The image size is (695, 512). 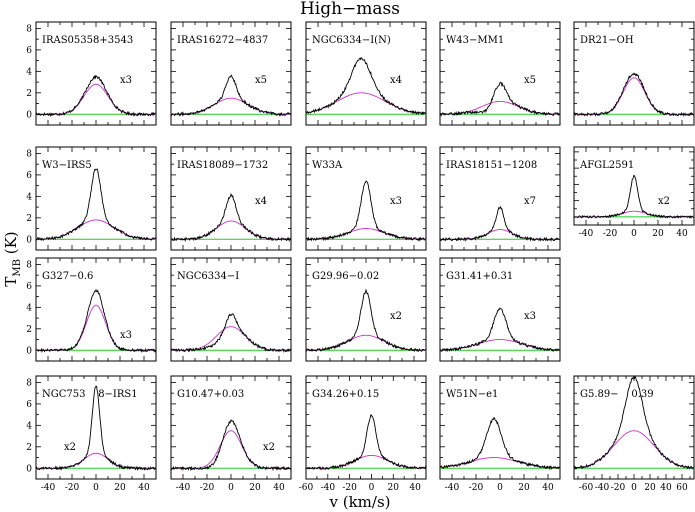 I want to click on figure-title: High−mass, so click(x=350, y=9).